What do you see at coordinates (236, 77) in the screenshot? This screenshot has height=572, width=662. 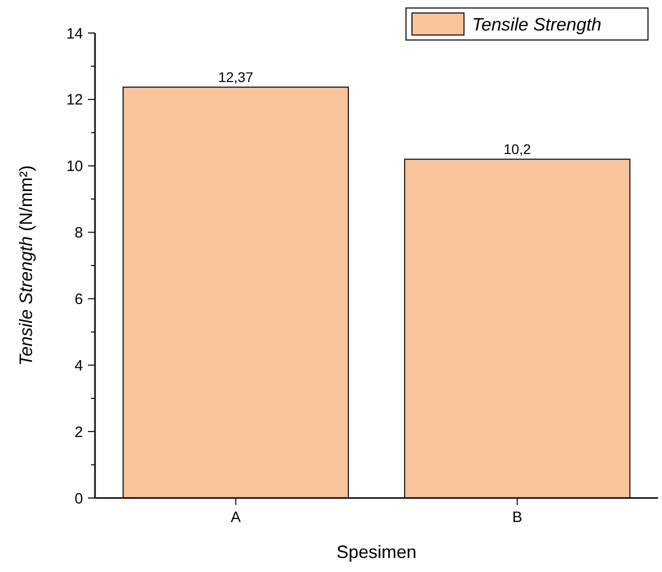 I see `data-label: 12,37` at bounding box center [236, 77].